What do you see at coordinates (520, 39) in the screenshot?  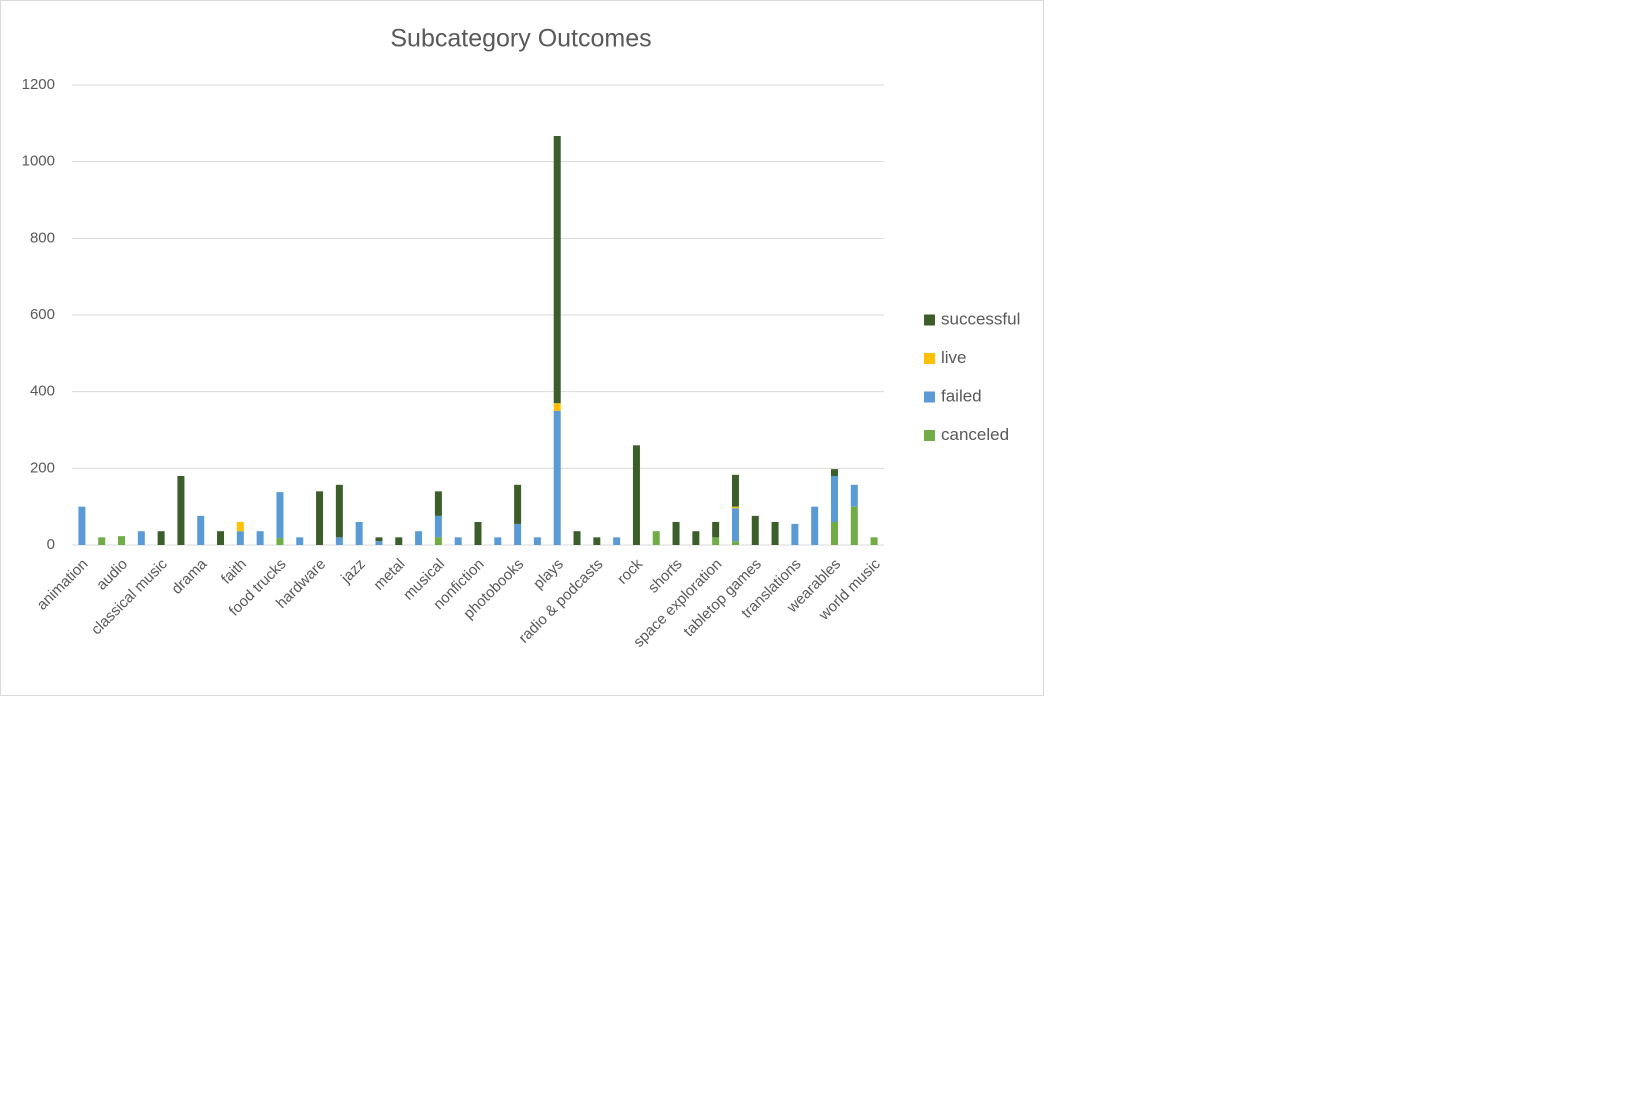 I see `chart-title: Subcategory Outcomes` at bounding box center [520, 39].